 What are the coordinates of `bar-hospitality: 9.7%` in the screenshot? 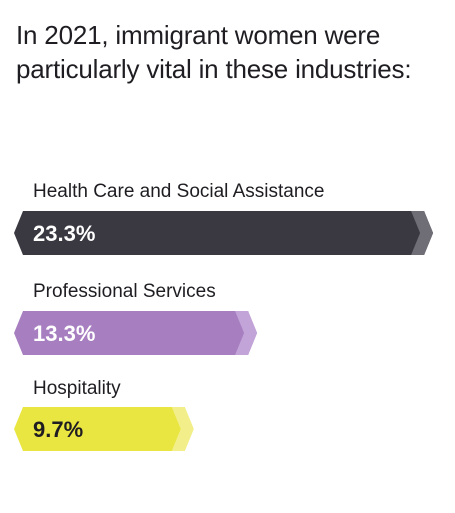 It's located at (104, 429).